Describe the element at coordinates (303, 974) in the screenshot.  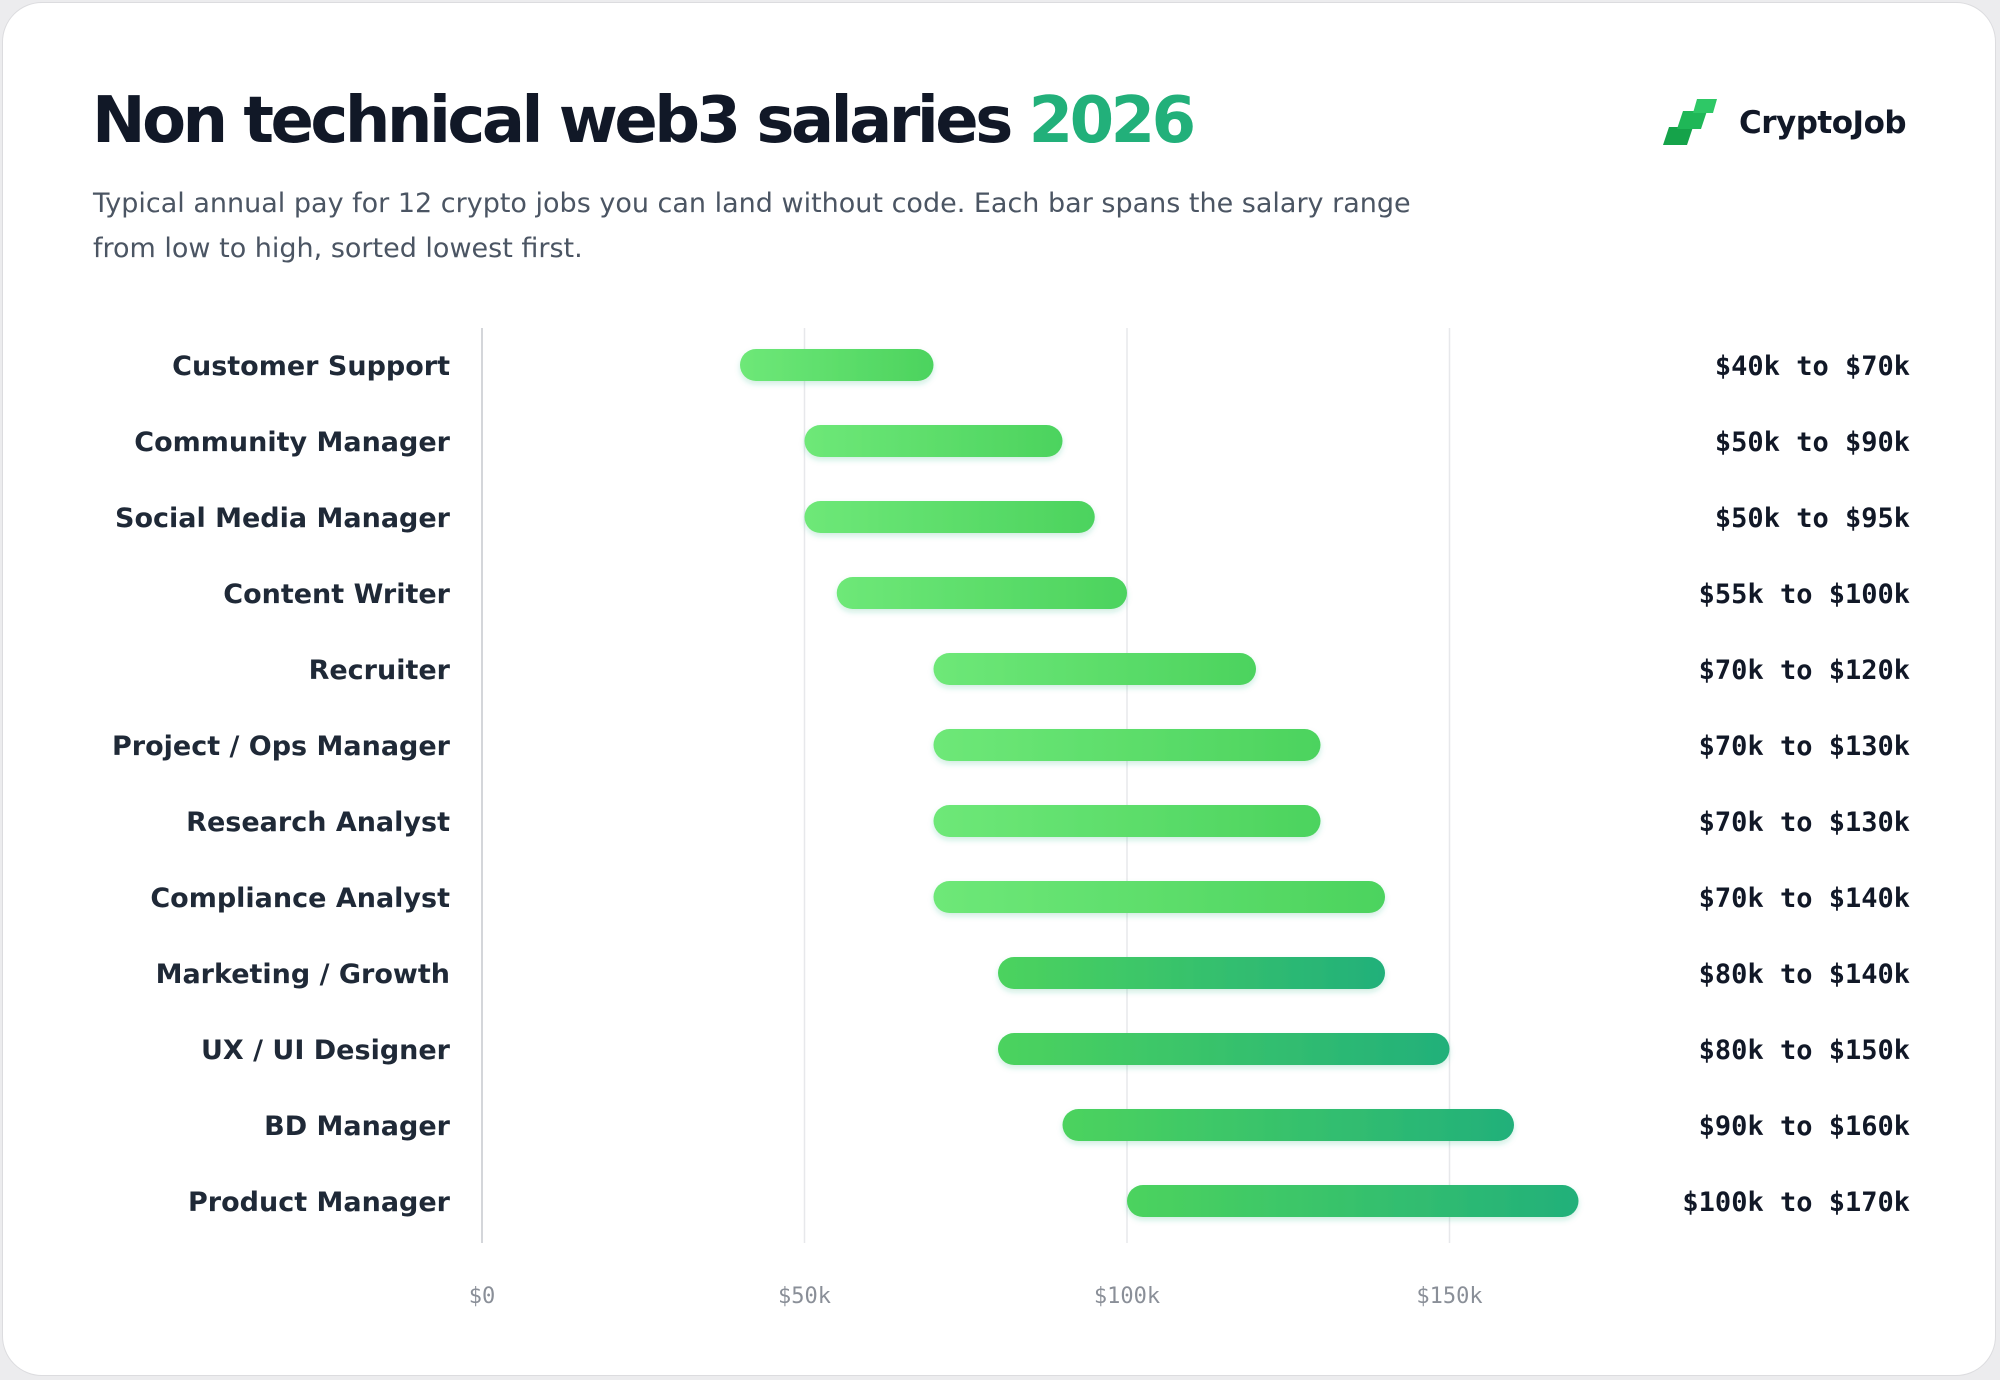
I see `category-label: Marketing / Growth` at that location.